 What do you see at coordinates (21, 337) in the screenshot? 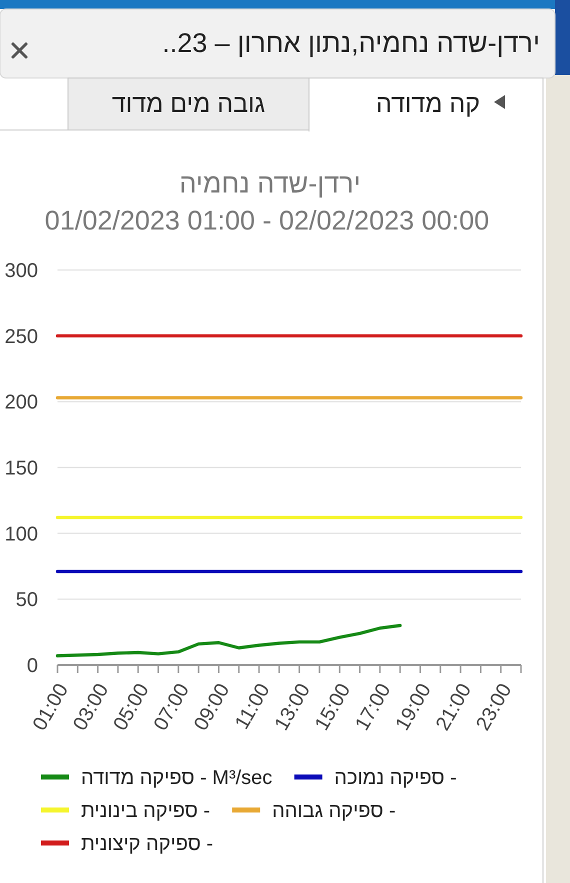
I see `y-tick-label: 250` at bounding box center [21, 337].